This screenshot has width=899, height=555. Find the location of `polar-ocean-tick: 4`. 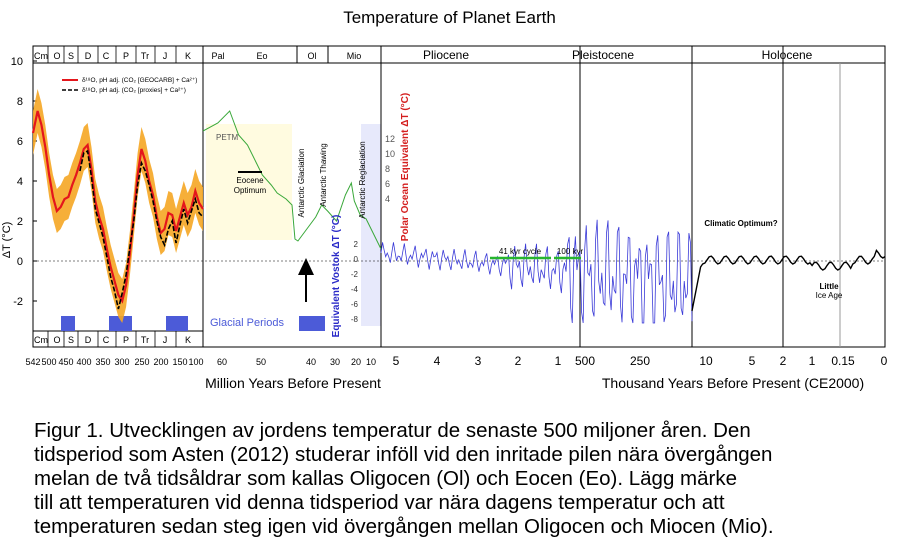

polar-ocean-tick: 4 is located at coordinates (387, 199).